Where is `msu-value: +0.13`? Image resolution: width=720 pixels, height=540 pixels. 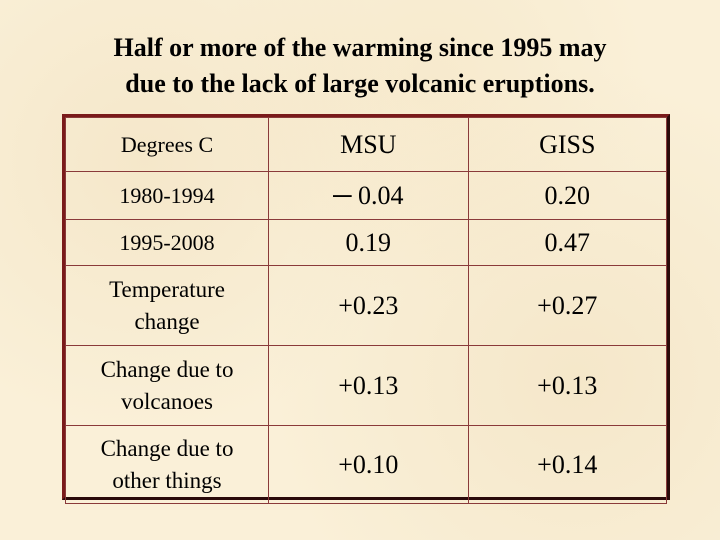
msu-value: +0.13 is located at coordinates (368, 385).